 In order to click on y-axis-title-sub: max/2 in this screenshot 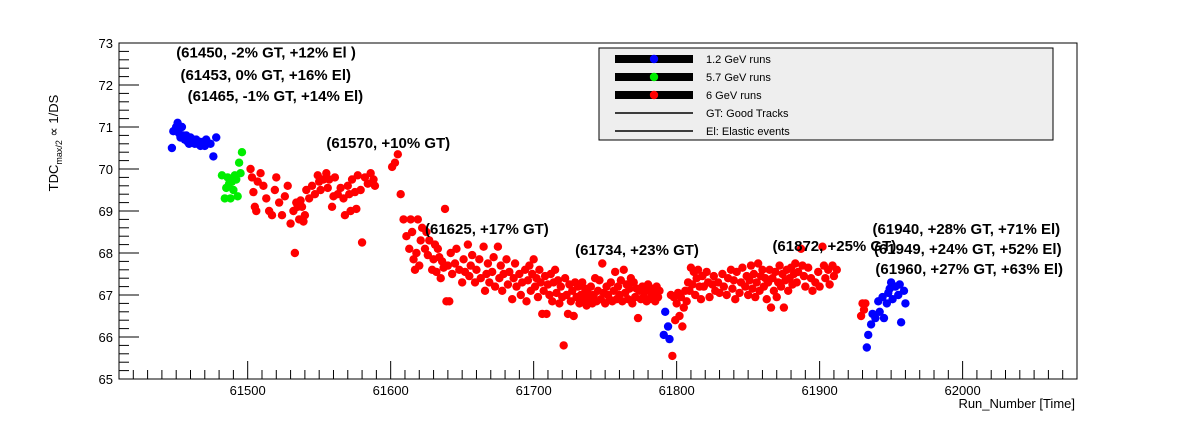, I will do `click(59, 152)`.